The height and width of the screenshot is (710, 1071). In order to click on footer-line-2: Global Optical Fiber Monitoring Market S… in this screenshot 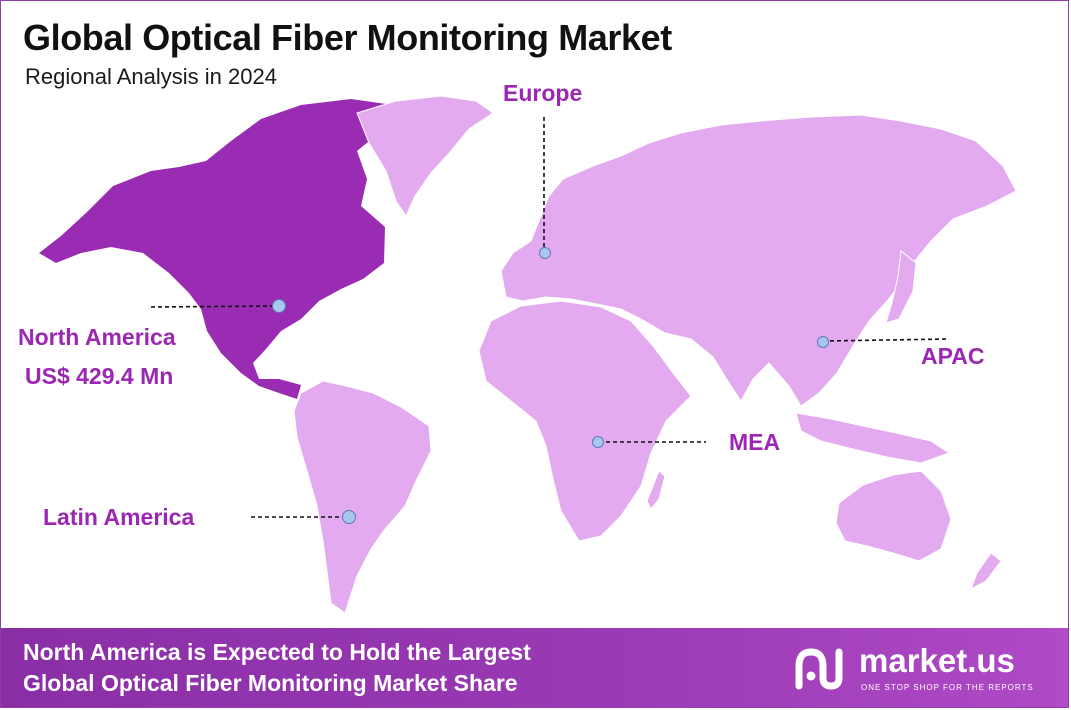, I will do `click(270, 683)`.